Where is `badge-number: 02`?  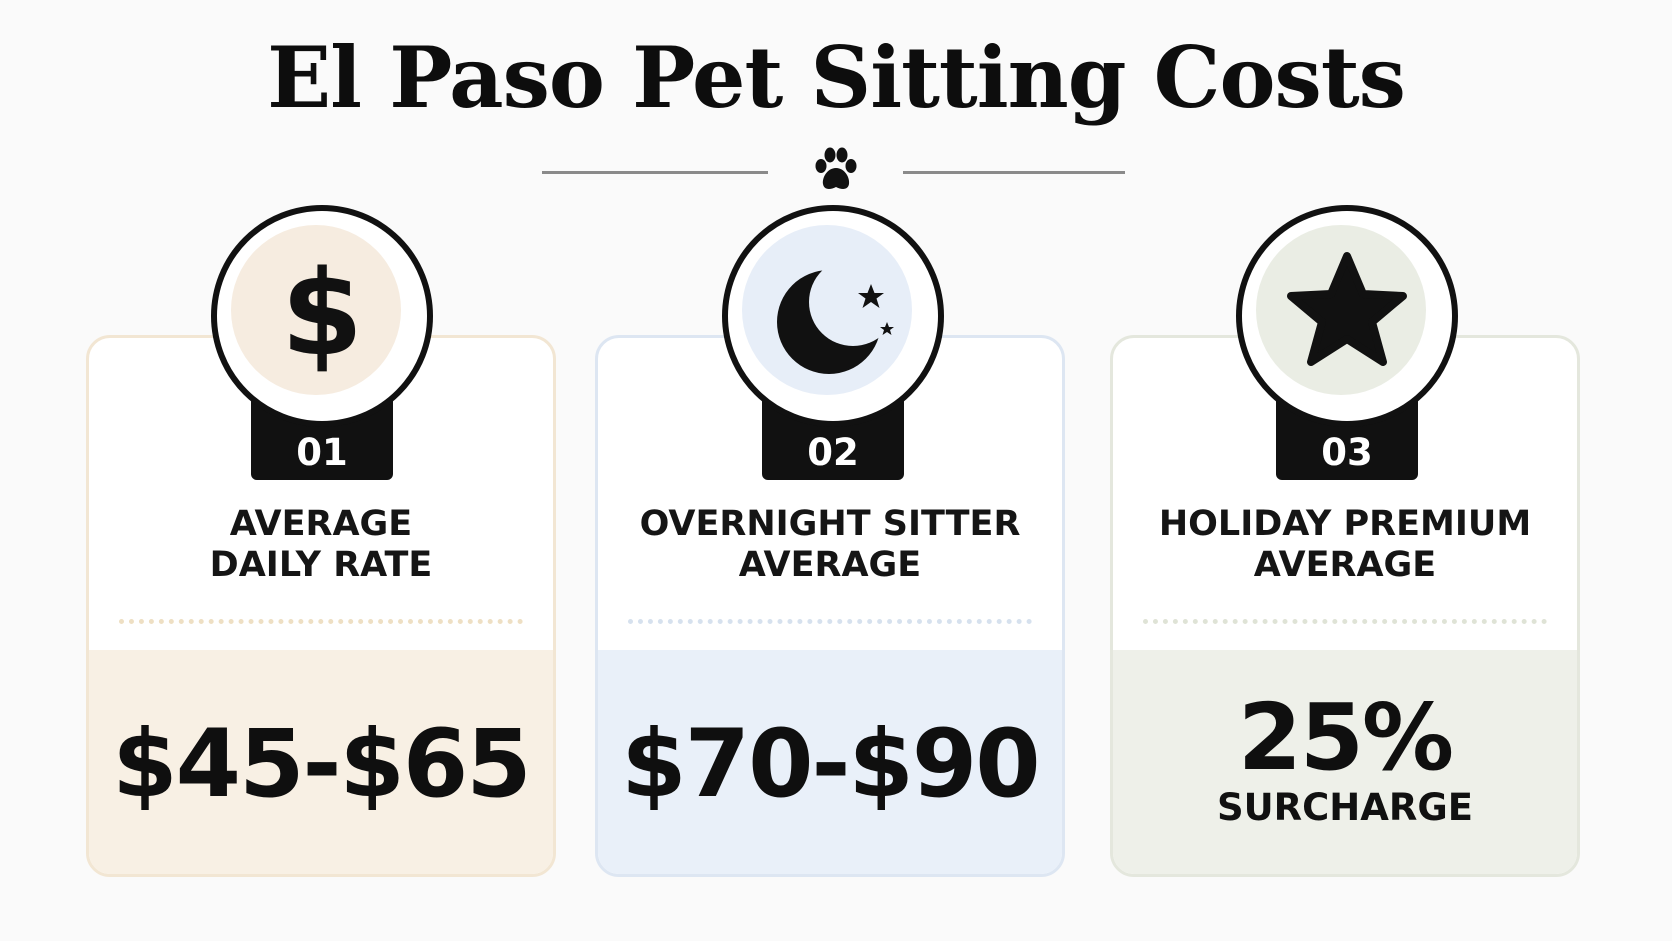
badge-number: 02 is located at coordinates (833, 452).